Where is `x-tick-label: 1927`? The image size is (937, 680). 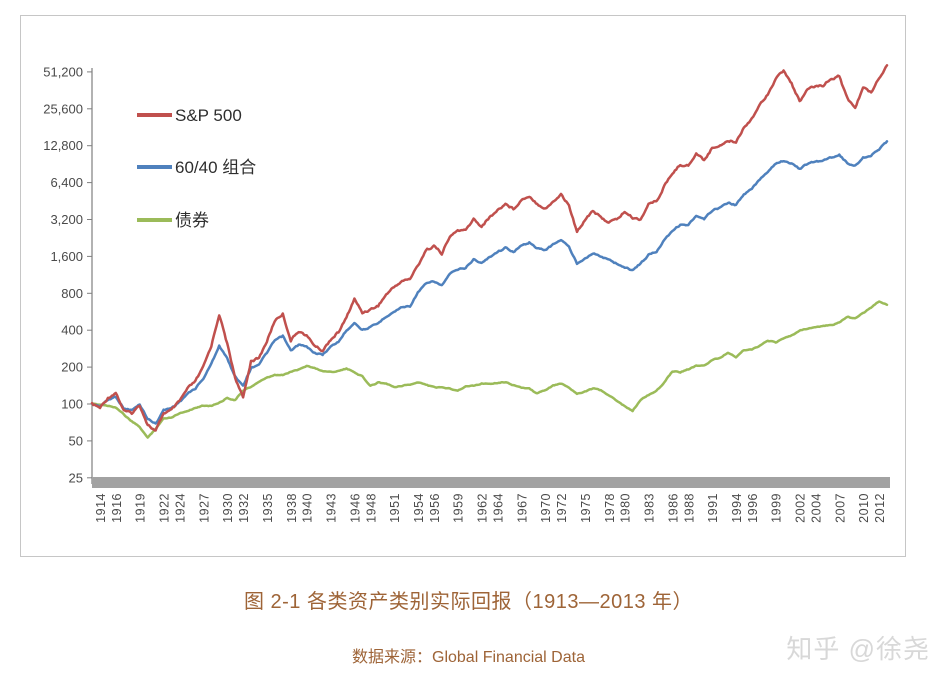 x-tick-label: 1927 is located at coordinates (204, 508).